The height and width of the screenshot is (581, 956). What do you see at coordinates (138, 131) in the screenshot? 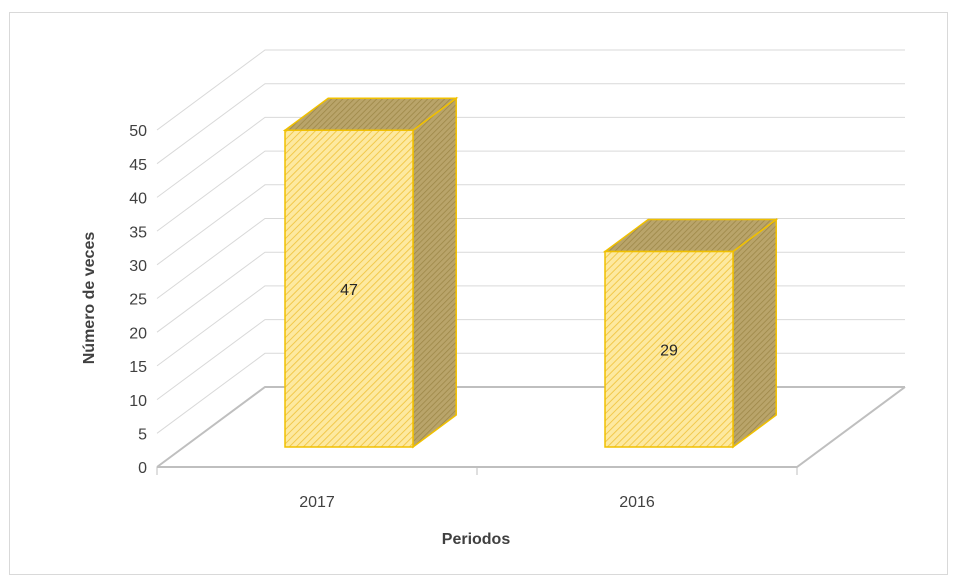
I see `y-tick-label: 50` at bounding box center [138, 131].